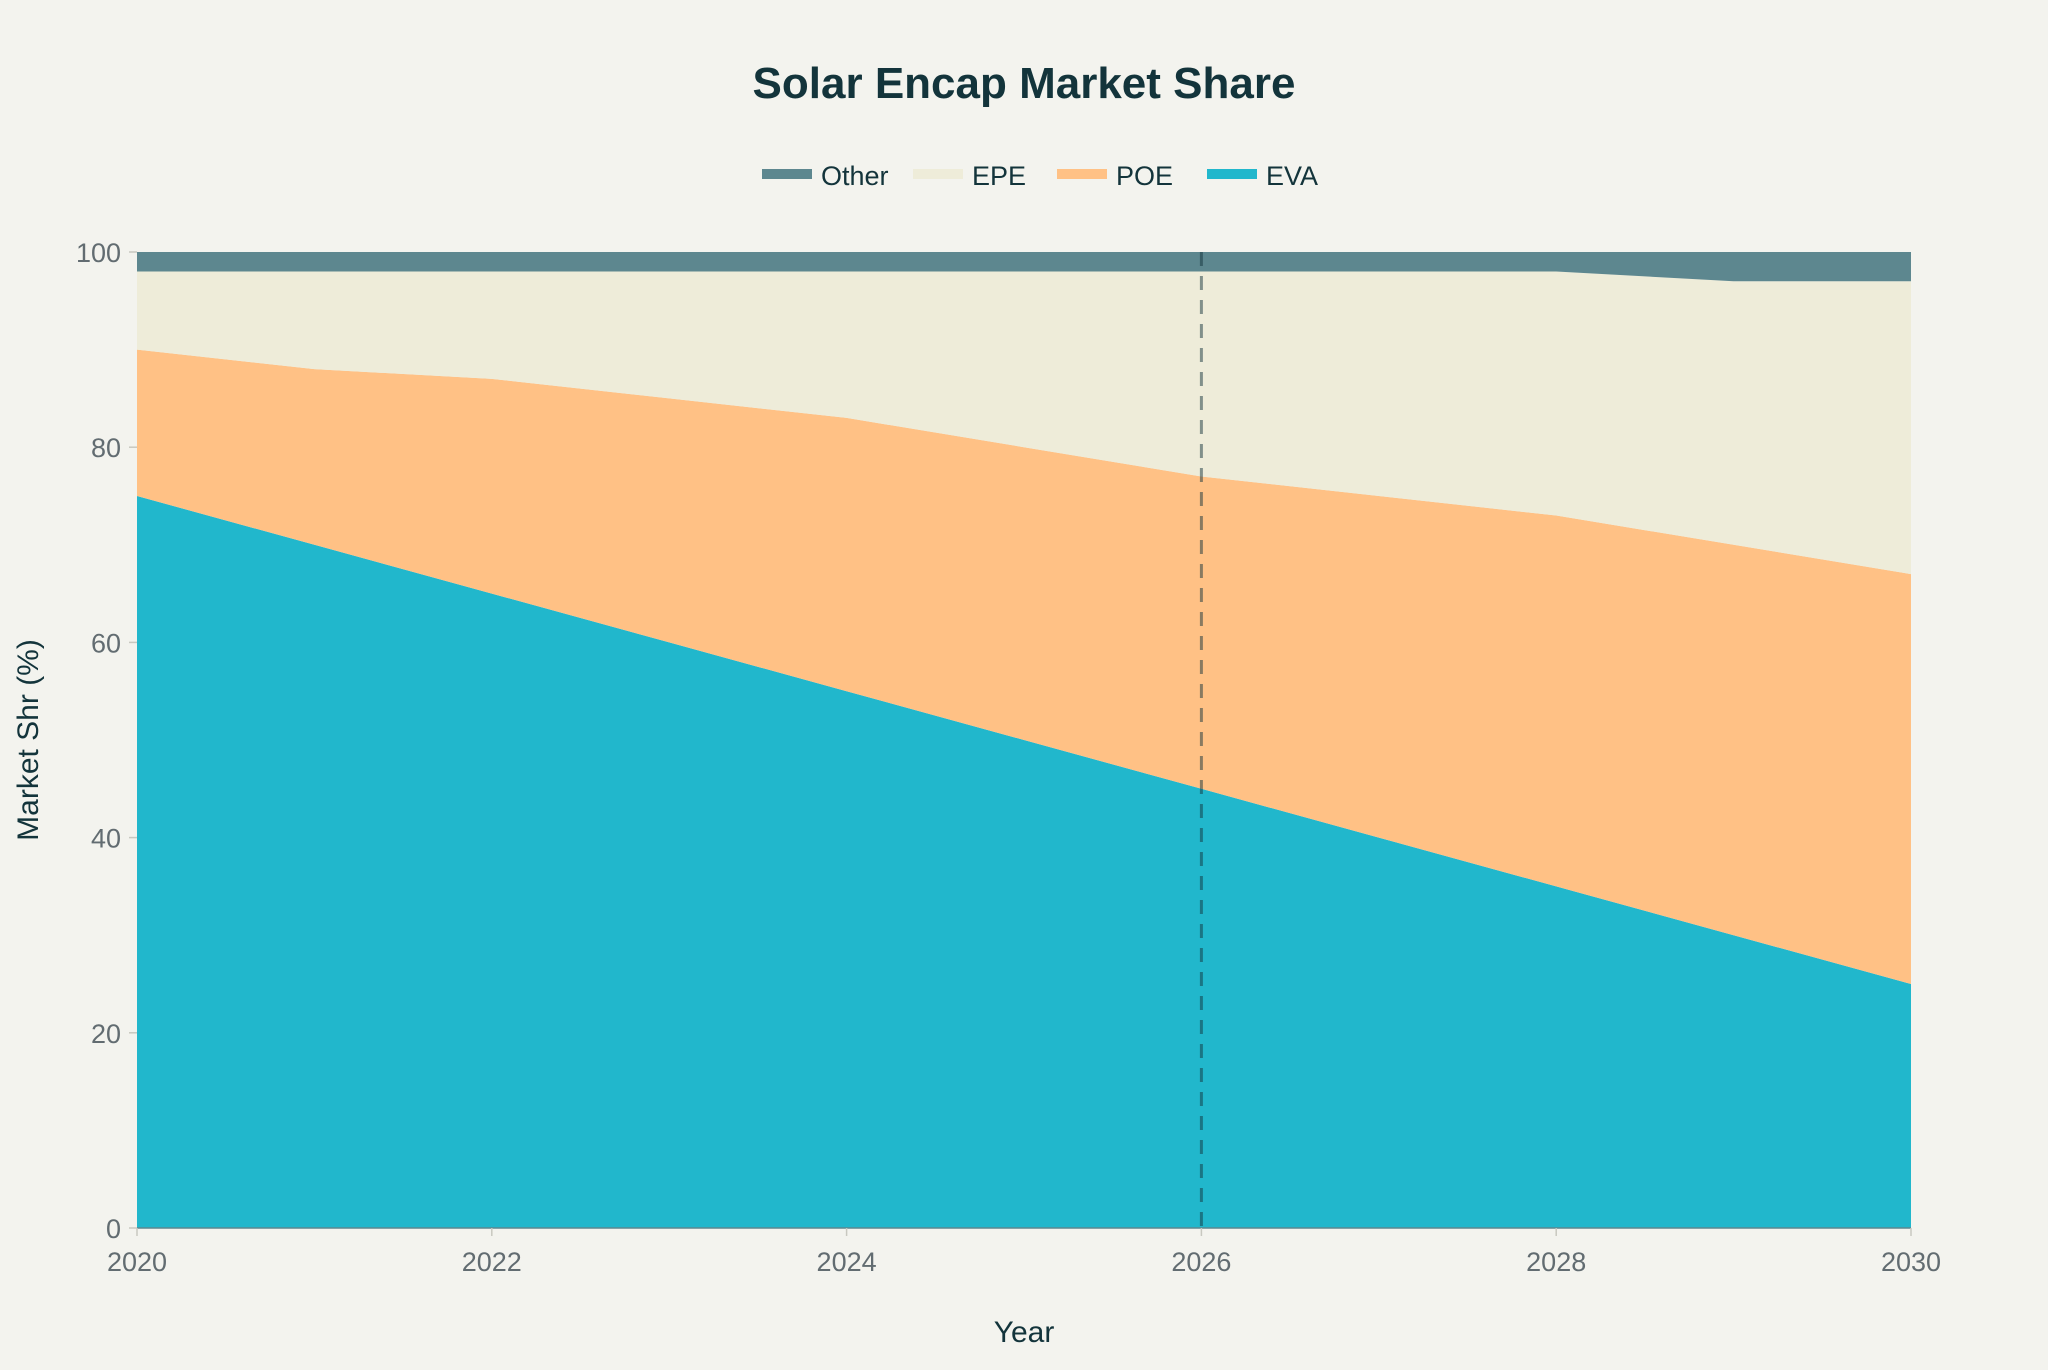 The image size is (2048, 1370). What do you see at coordinates (1024, 83) in the screenshot?
I see `chart-title: Solar Encap Market Share` at bounding box center [1024, 83].